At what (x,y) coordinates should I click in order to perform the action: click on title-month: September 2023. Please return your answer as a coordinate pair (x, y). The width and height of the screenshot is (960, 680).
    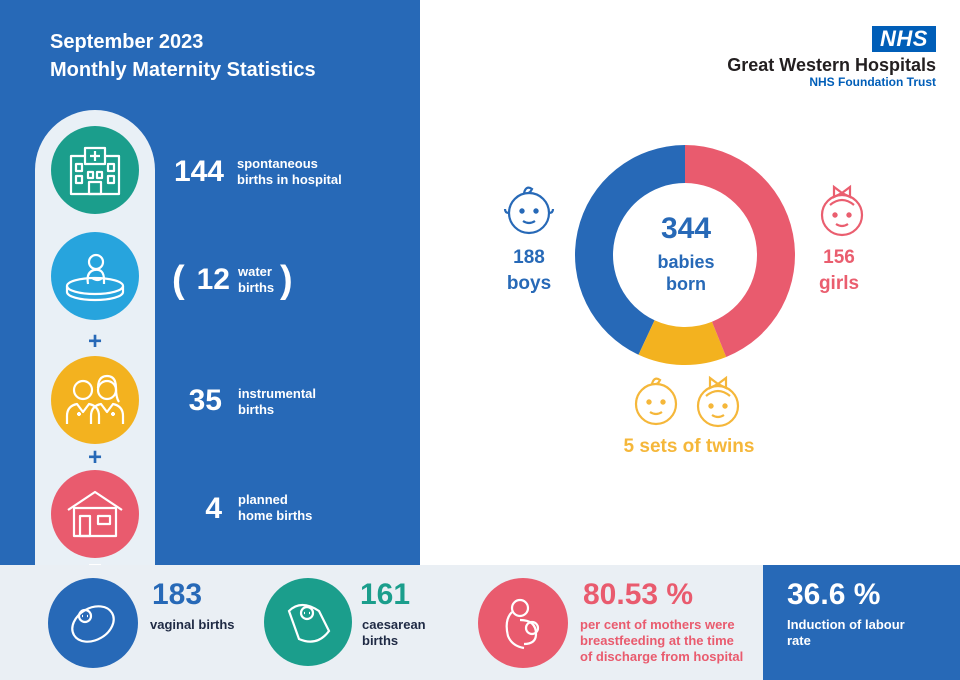
    Looking at the image, I should click on (127, 42).